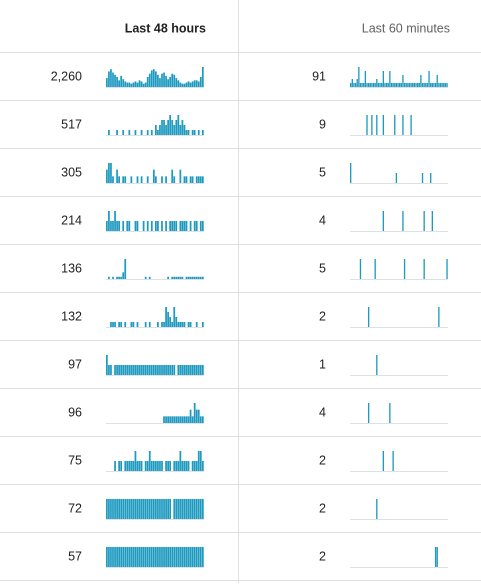  Describe the element at coordinates (322, 508) in the screenshot. I see `minutes-total: 2` at that location.